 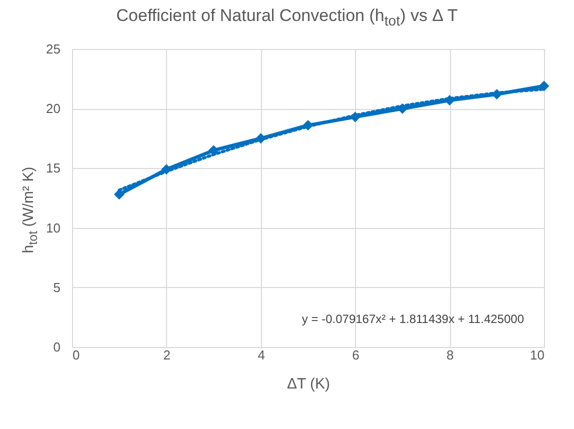 I want to click on x-tick-label: 4, so click(x=261, y=355).